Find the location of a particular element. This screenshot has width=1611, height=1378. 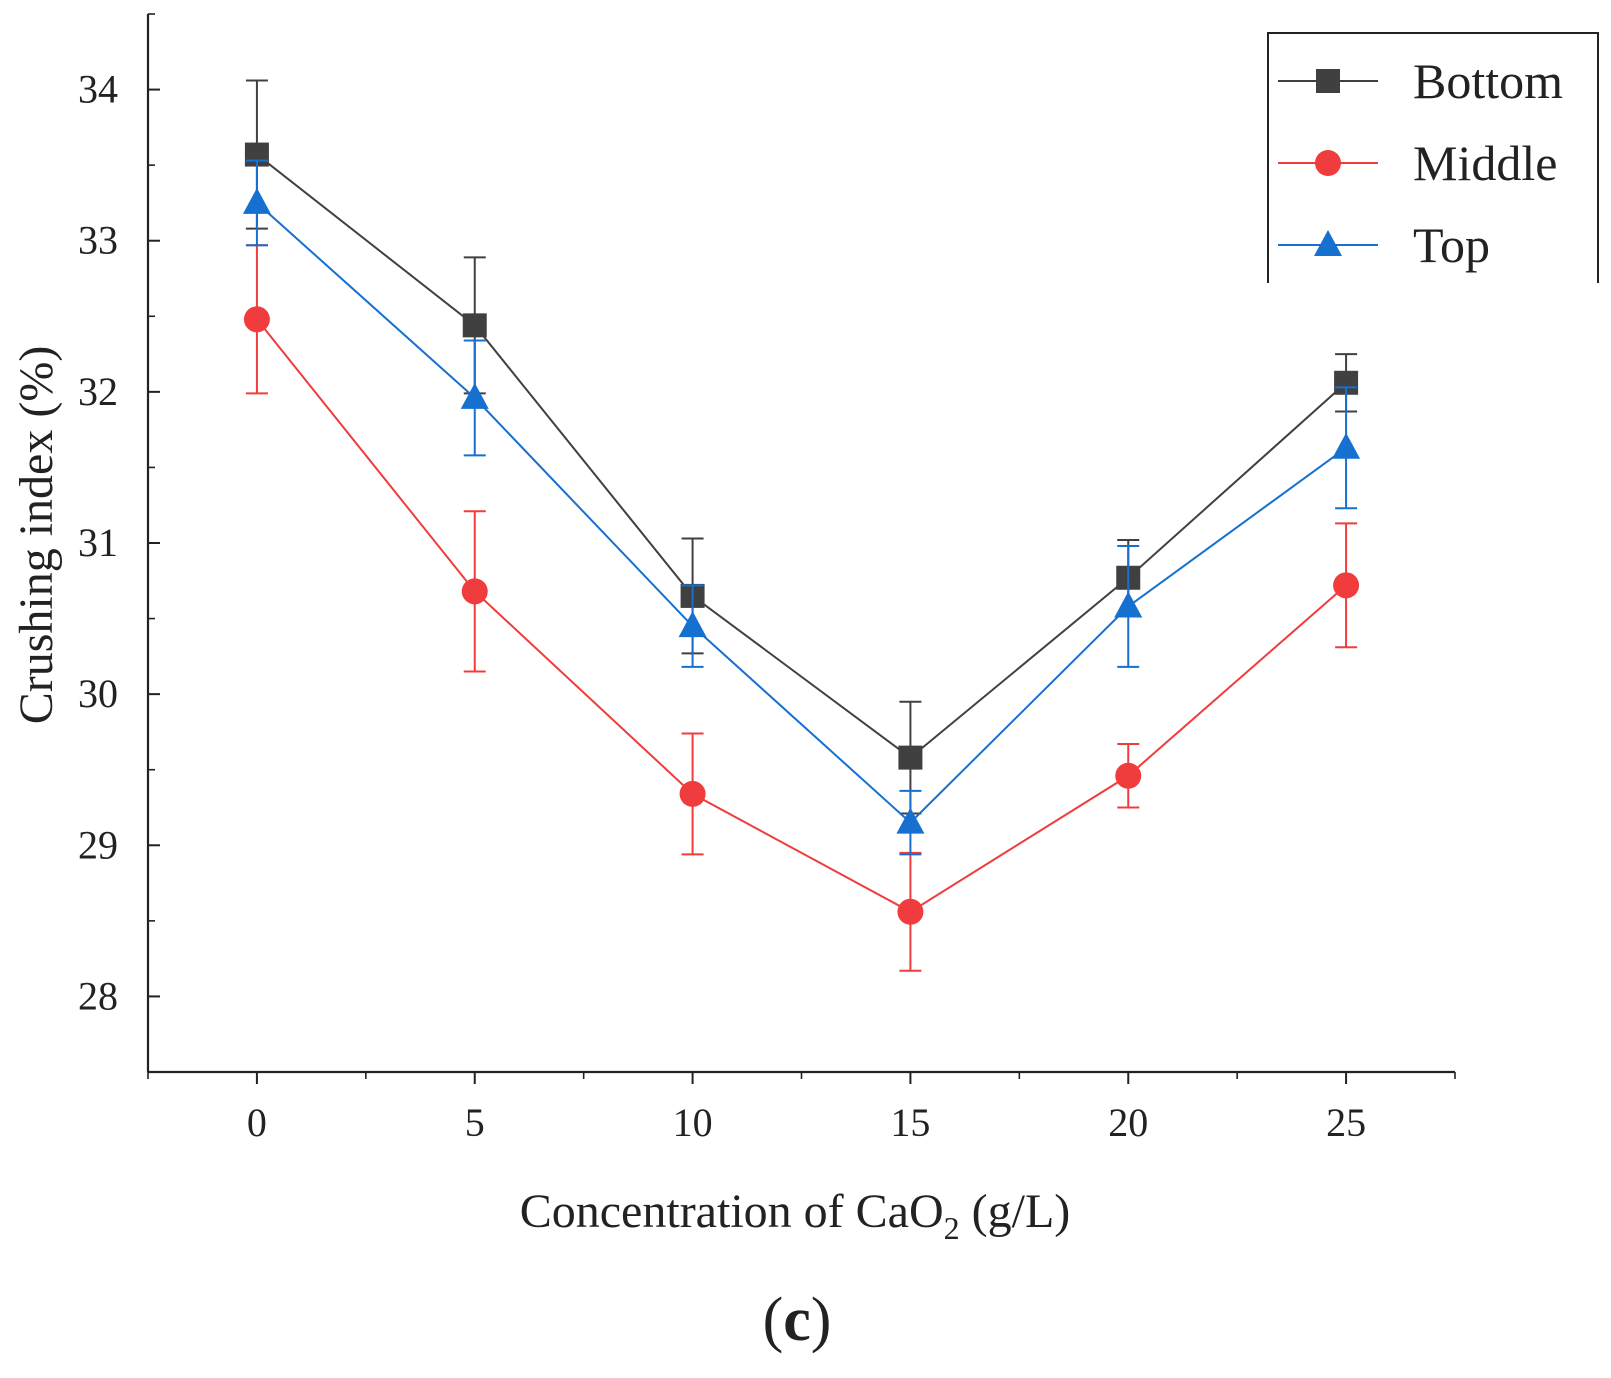

x-axis-title-main: Concentration of CaO is located at coordinates (732, 1211).